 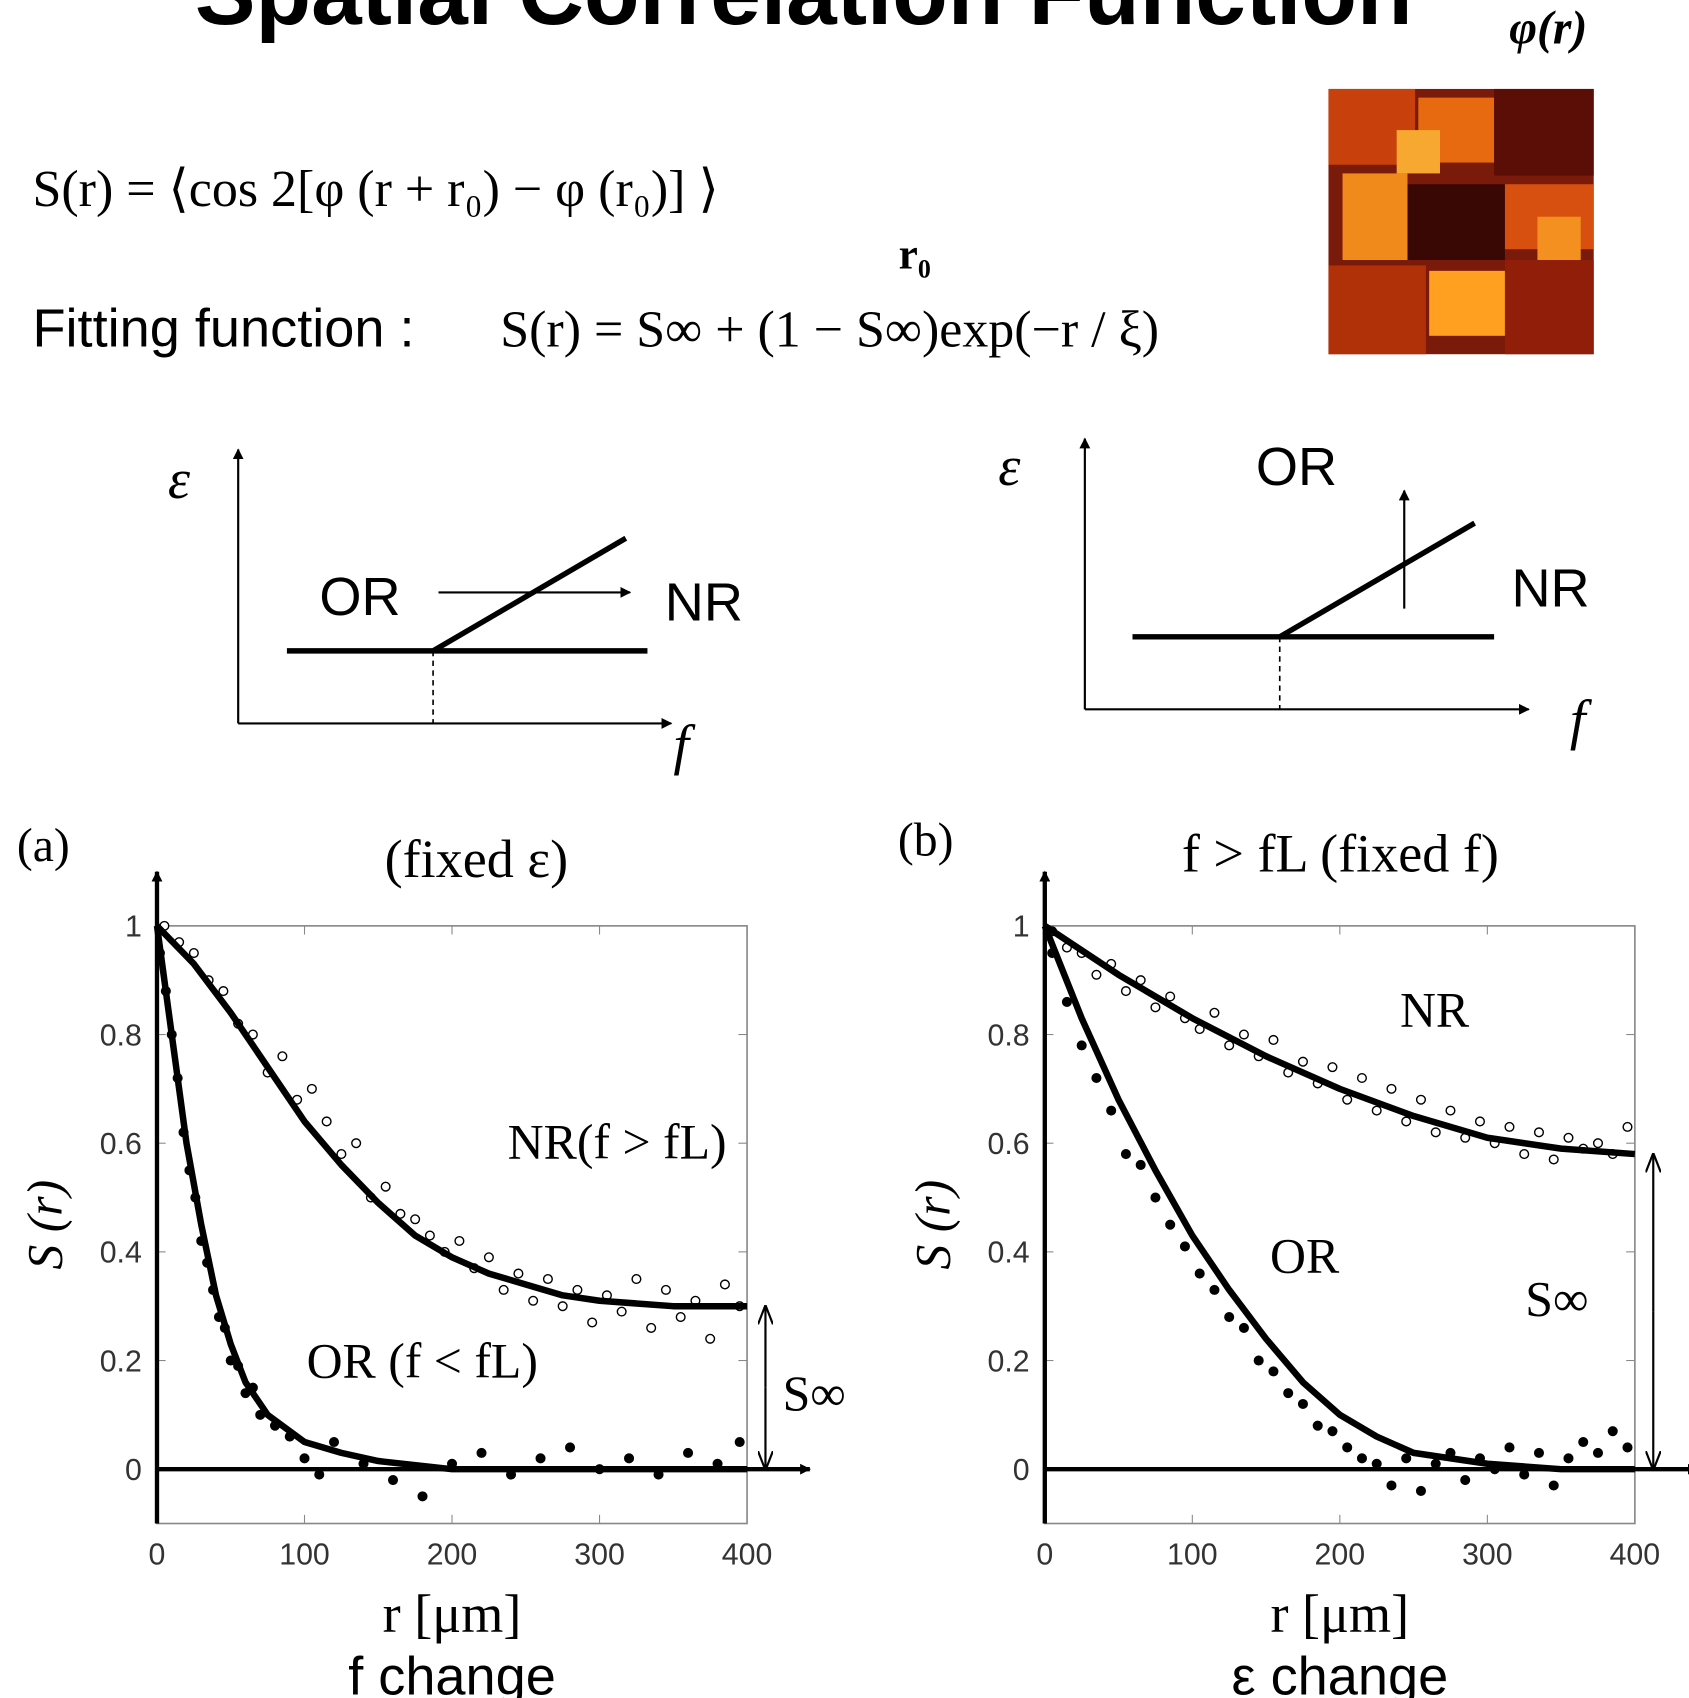 What do you see at coordinates (1340, 1555) in the screenshot?
I see `x-tick-label: 200` at bounding box center [1340, 1555].